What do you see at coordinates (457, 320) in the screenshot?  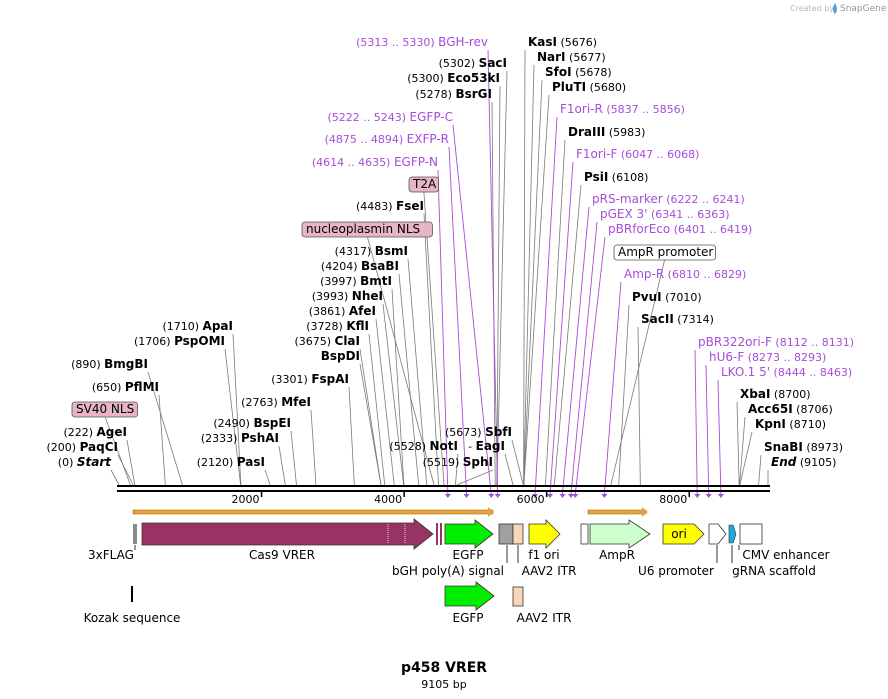 I see `primer-leader-exfp-r` at bounding box center [457, 320].